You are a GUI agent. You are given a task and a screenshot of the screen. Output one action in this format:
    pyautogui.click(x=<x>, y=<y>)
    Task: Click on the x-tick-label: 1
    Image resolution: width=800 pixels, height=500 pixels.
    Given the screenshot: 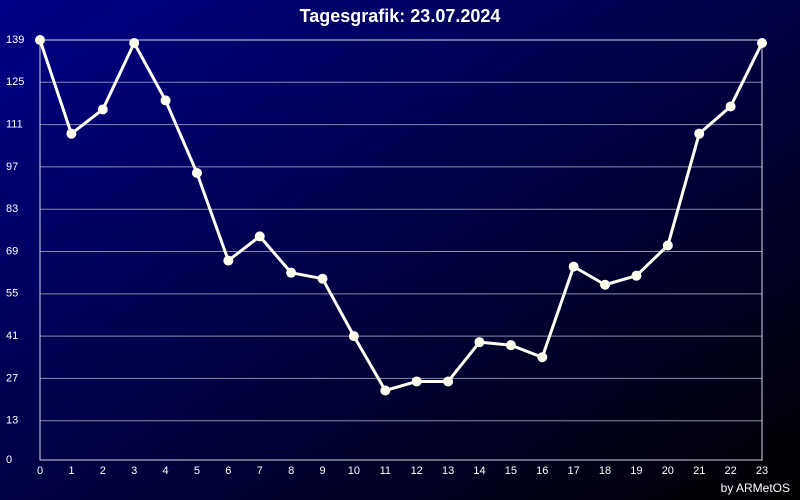 What is the action you would take?
    pyautogui.click(x=71, y=471)
    